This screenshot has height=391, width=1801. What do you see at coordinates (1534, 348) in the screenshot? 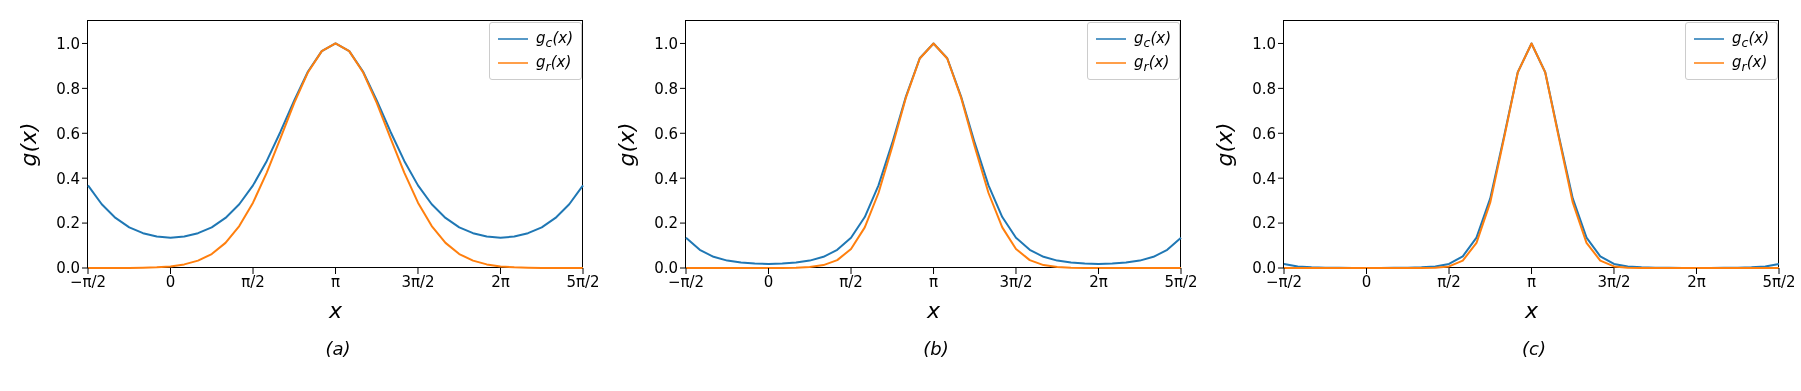
I see `text: (c)` at bounding box center [1534, 348].